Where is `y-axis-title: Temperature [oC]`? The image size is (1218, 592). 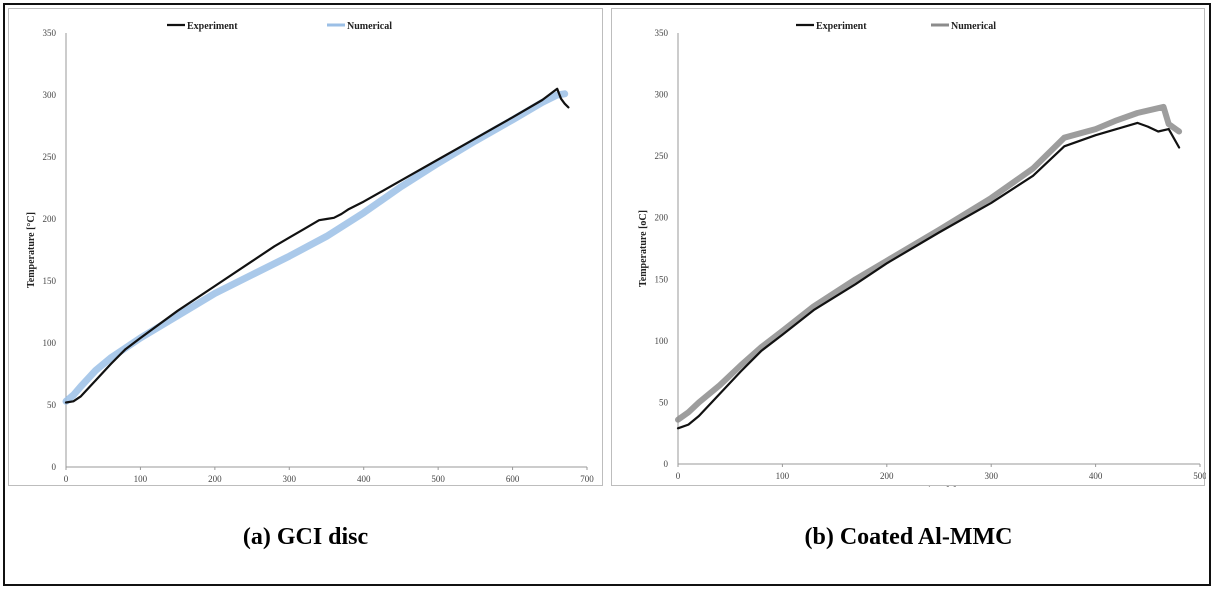
y-axis-title: Temperature [oC] is located at coordinates (643, 248).